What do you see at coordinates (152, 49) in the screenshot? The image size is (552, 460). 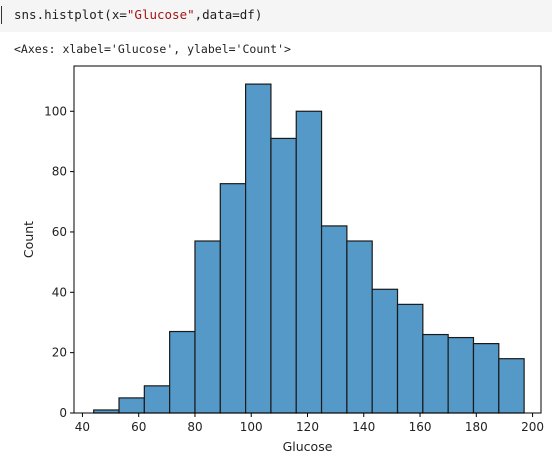 I see `output-repr: <Axes: xlabel='Glucose', ylabel='Count'>` at bounding box center [152, 49].